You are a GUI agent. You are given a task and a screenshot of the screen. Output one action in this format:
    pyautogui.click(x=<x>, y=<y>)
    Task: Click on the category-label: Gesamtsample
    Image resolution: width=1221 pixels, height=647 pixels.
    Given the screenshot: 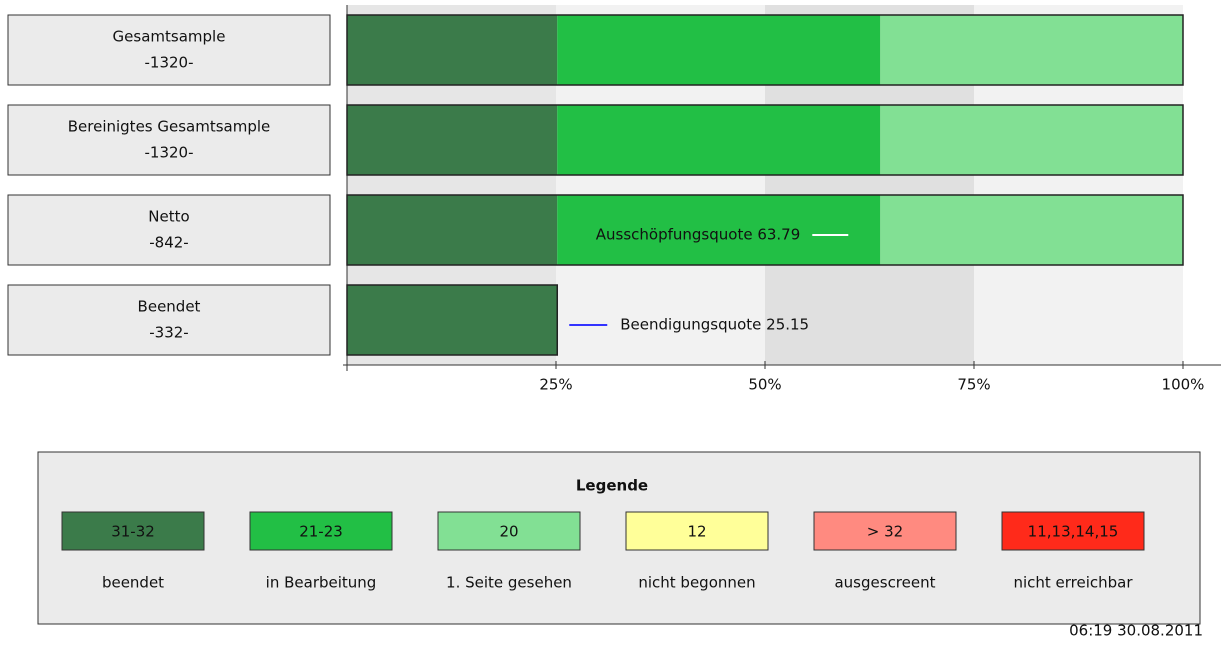 What is the action you would take?
    pyautogui.click(x=169, y=37)
    